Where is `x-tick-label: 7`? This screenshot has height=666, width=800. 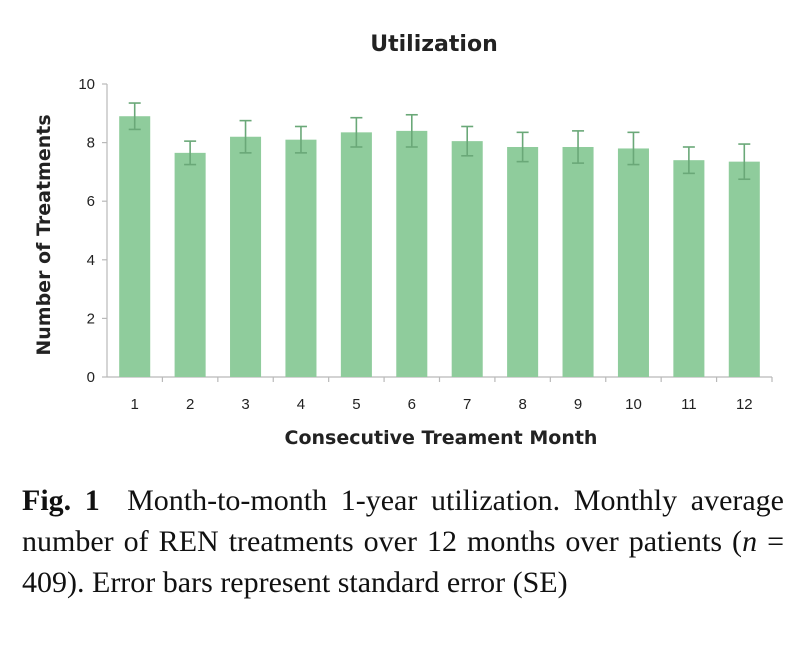 x-tick-label: 7 is located at coordinates (467, 404).